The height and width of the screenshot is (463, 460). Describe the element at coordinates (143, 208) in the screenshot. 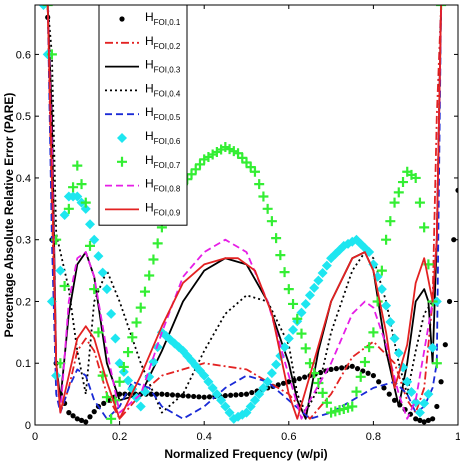

I see `legend-entry: HFOI,0.9` at that location.